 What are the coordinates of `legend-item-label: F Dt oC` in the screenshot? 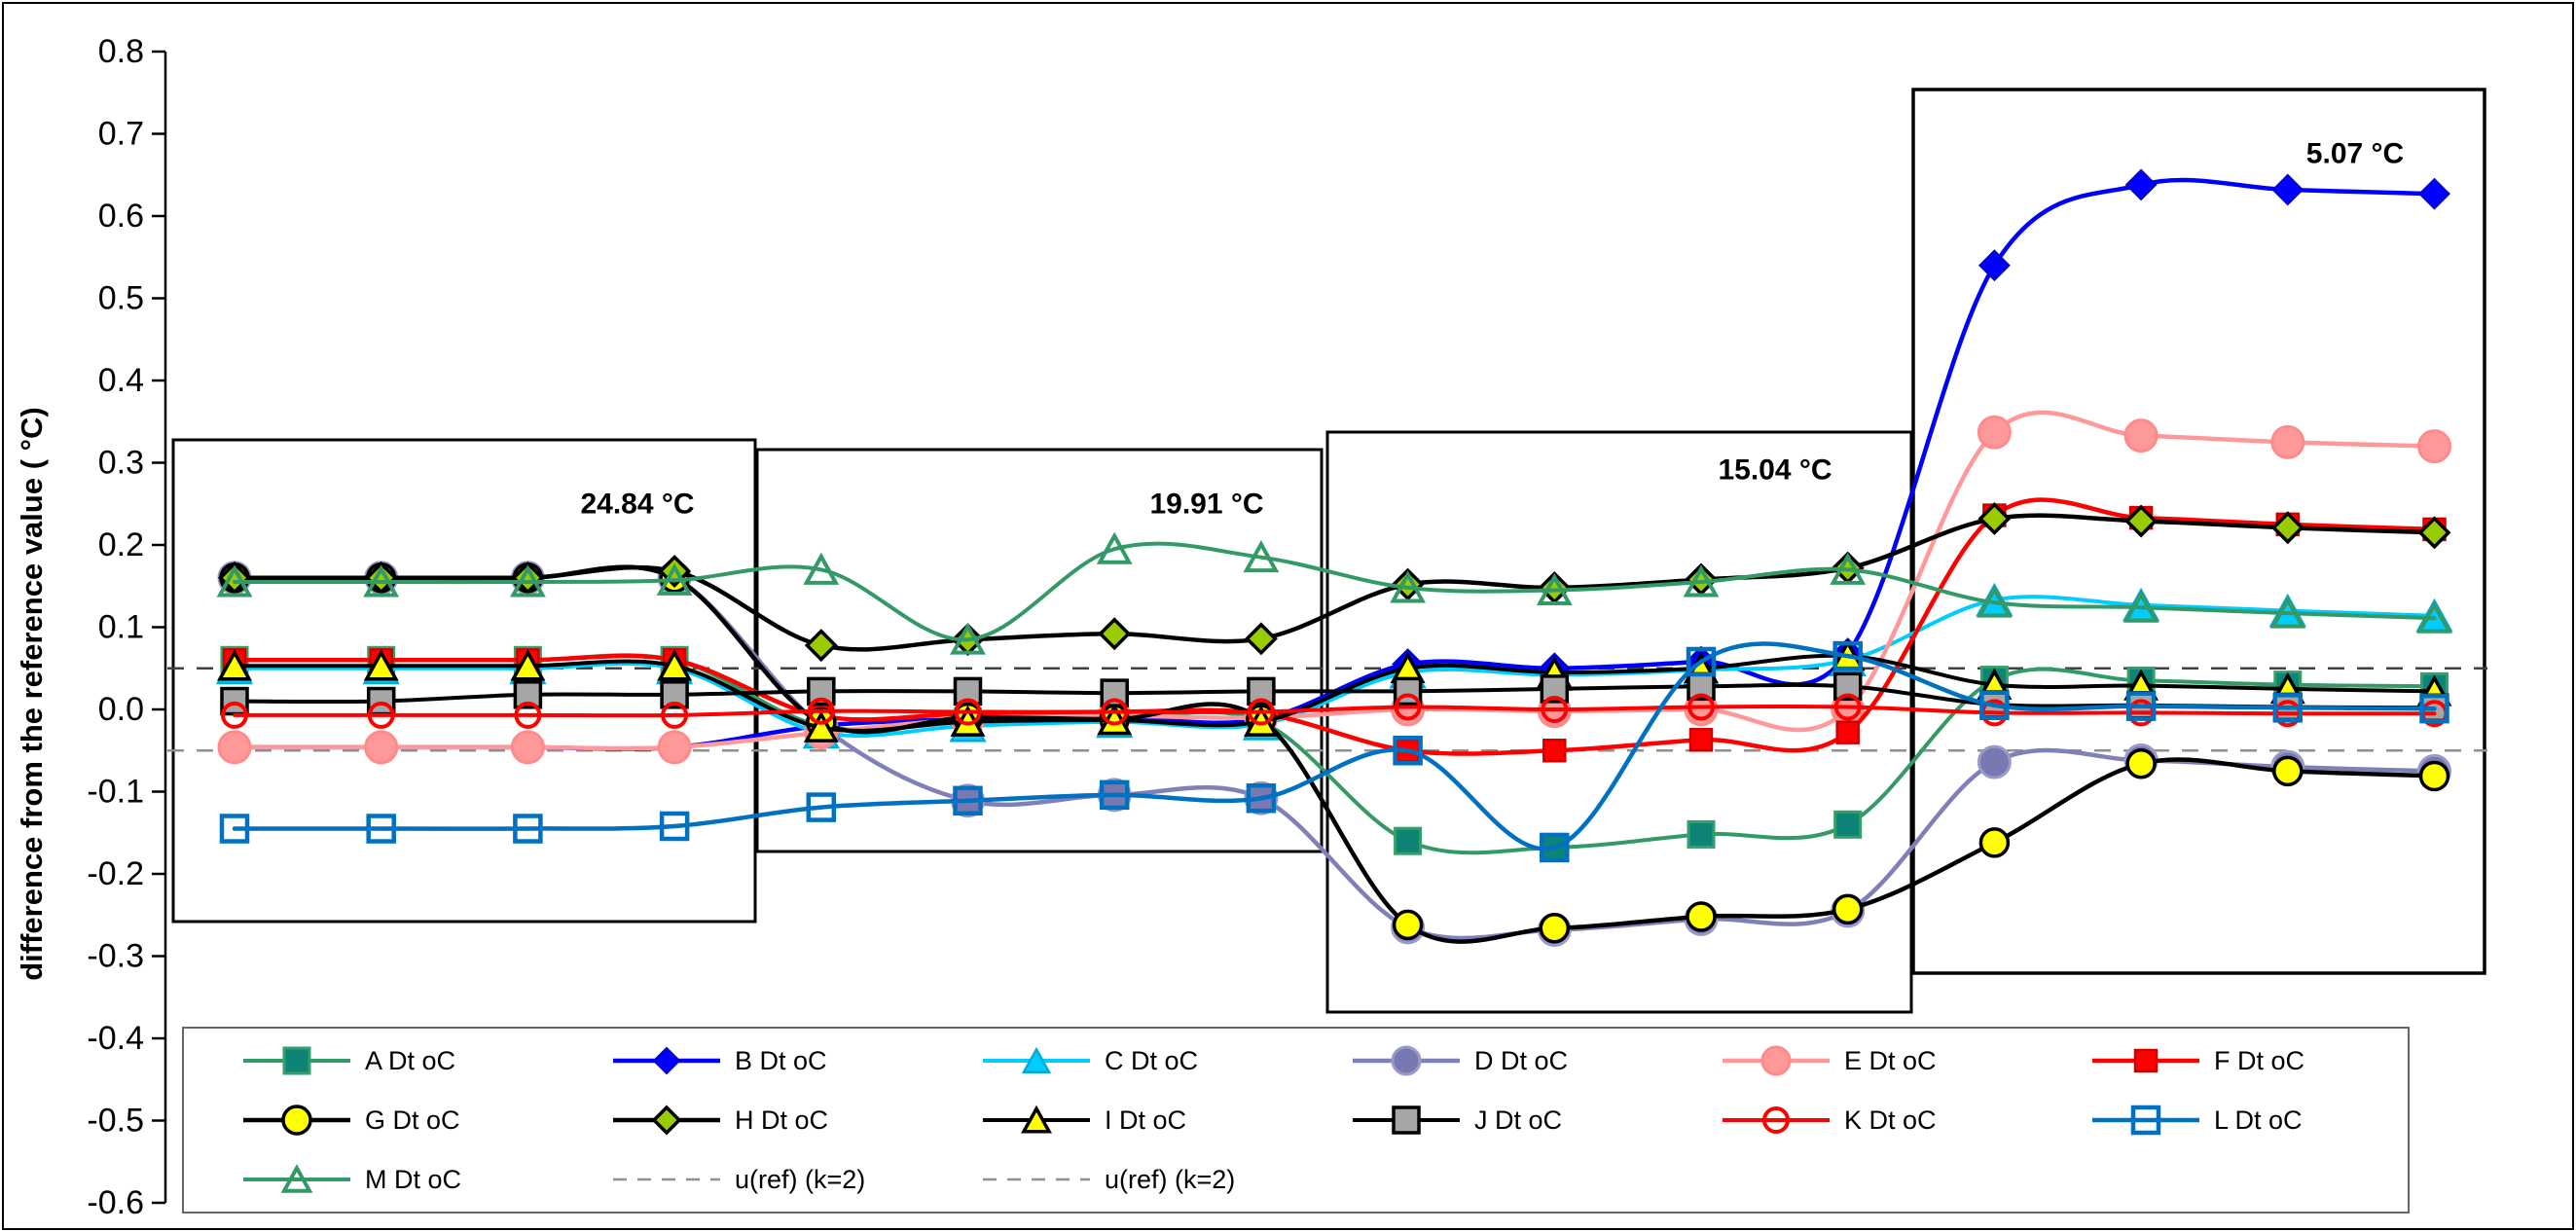 It's located at (2259, 1060).